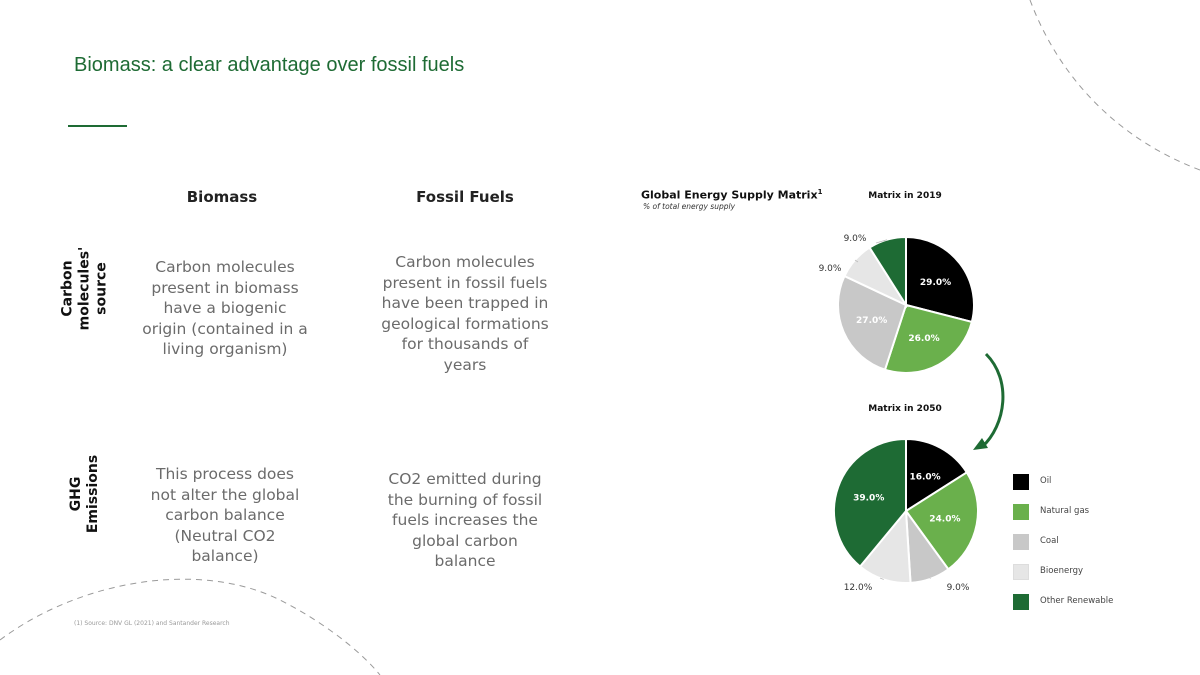 The height and width of the screenshot is (675, 1200). I want to click on cell-line: global carbon, so click(465, 540).